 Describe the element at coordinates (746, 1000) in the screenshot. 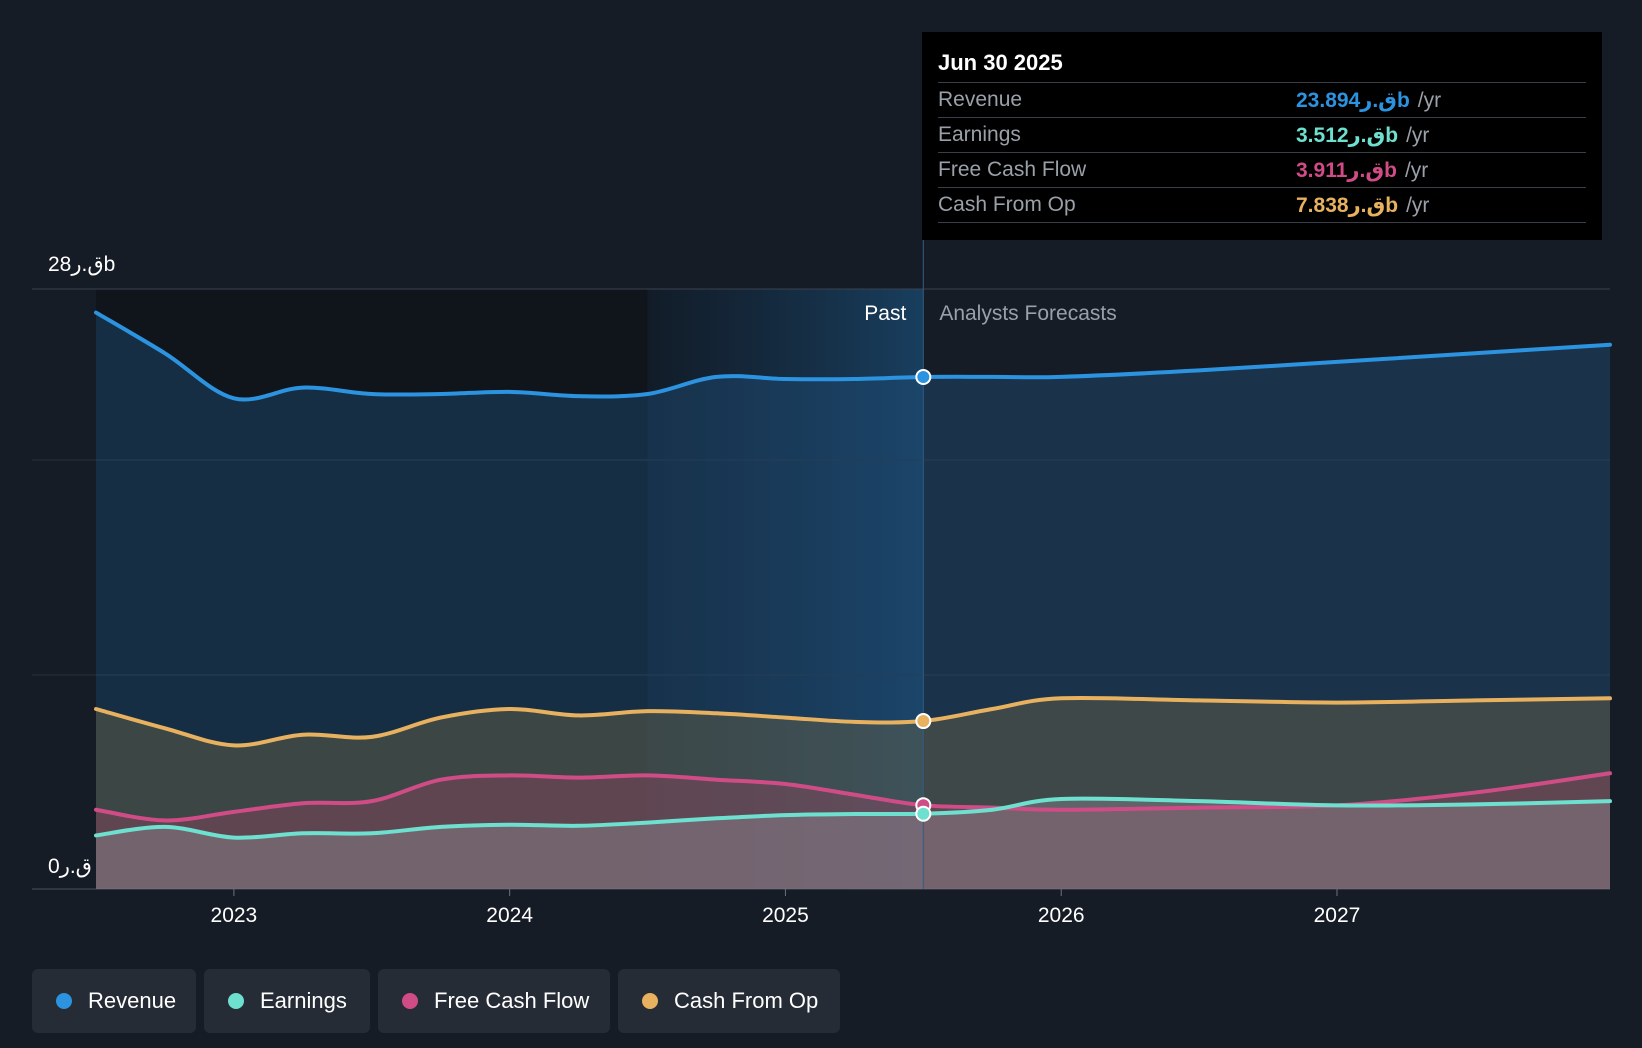

I see `legend-label: Cash From Op` at that location.